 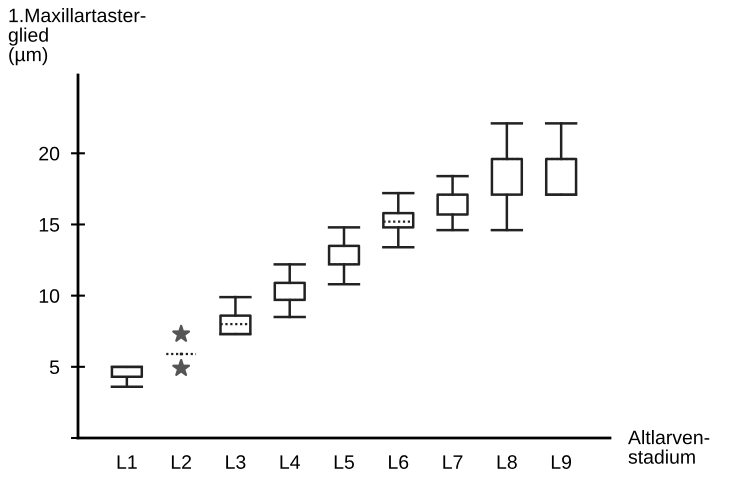 What do you see at coordinates (669, 447) in the screenshot?
I see `x-axis-title: Altlarven- stadium` at bounding box center [669, 447].